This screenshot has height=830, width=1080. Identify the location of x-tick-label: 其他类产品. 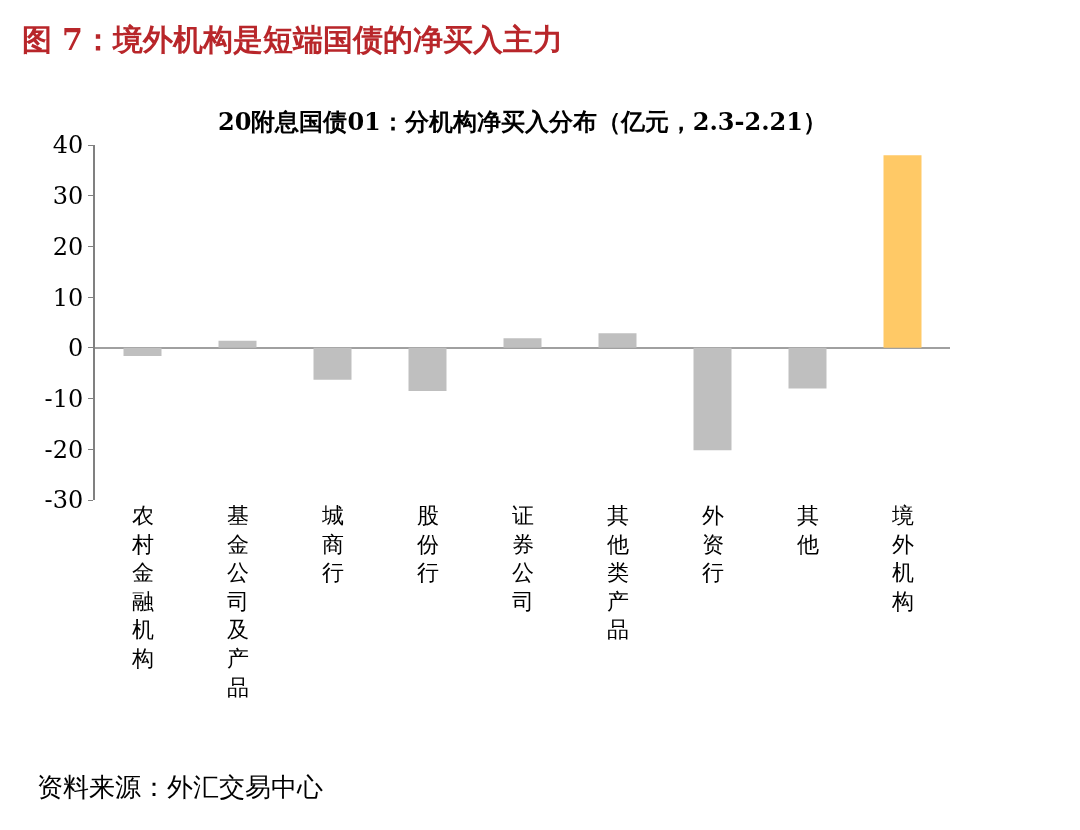
(617, 573).